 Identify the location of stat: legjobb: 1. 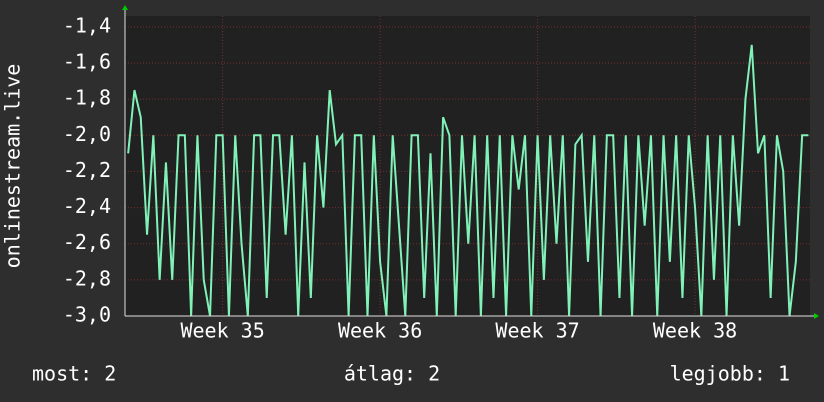
(730, 374).